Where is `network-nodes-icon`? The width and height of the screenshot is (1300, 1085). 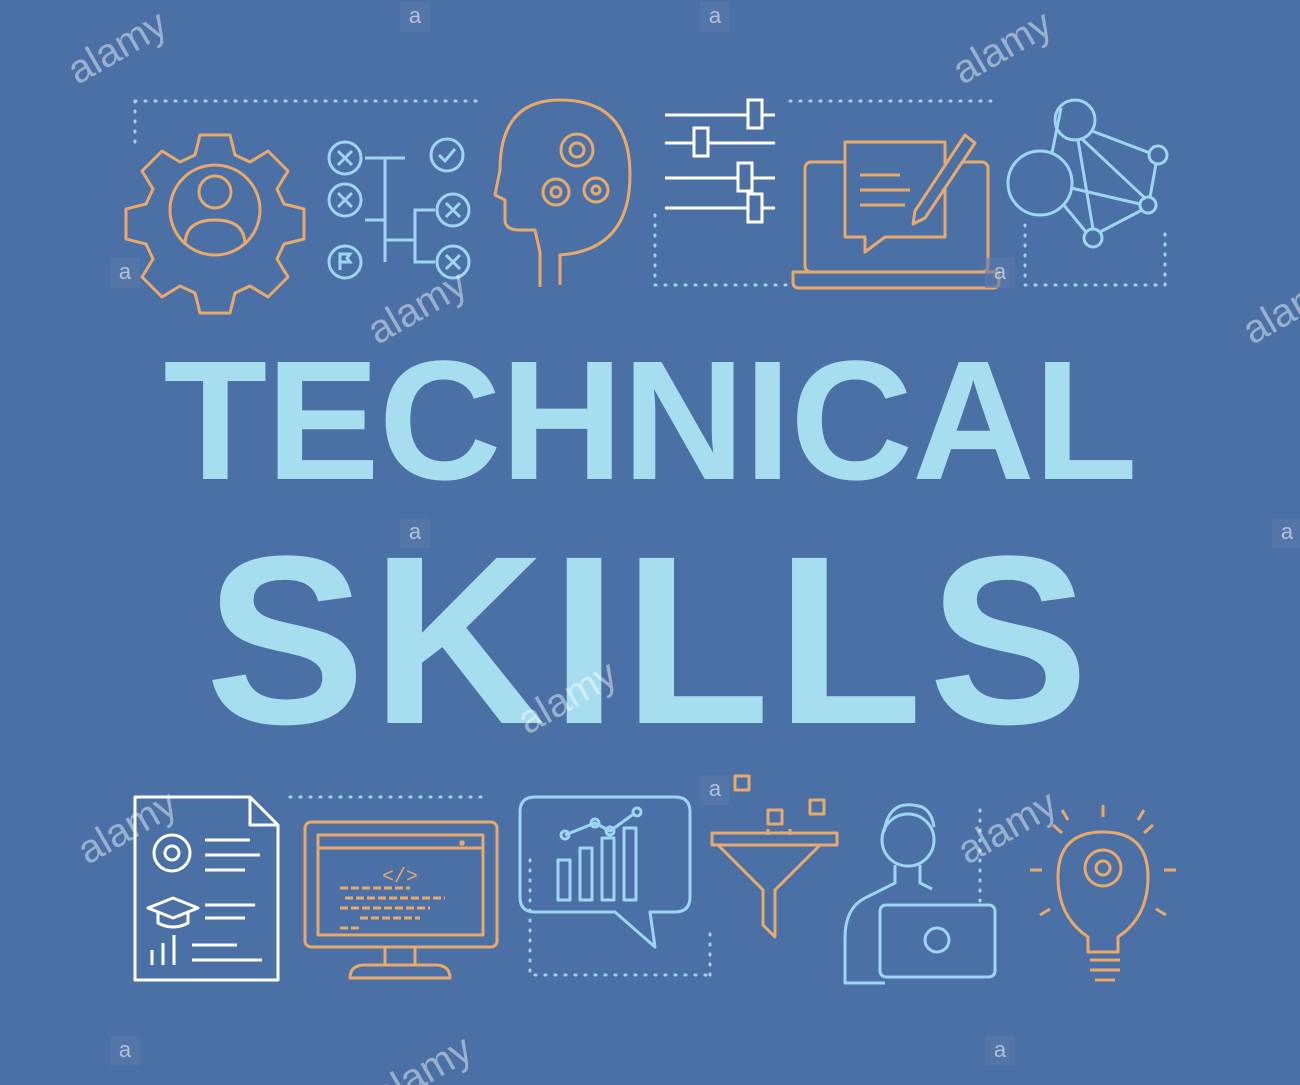 network-nodes-icon is located at coordinates (1087, 173).